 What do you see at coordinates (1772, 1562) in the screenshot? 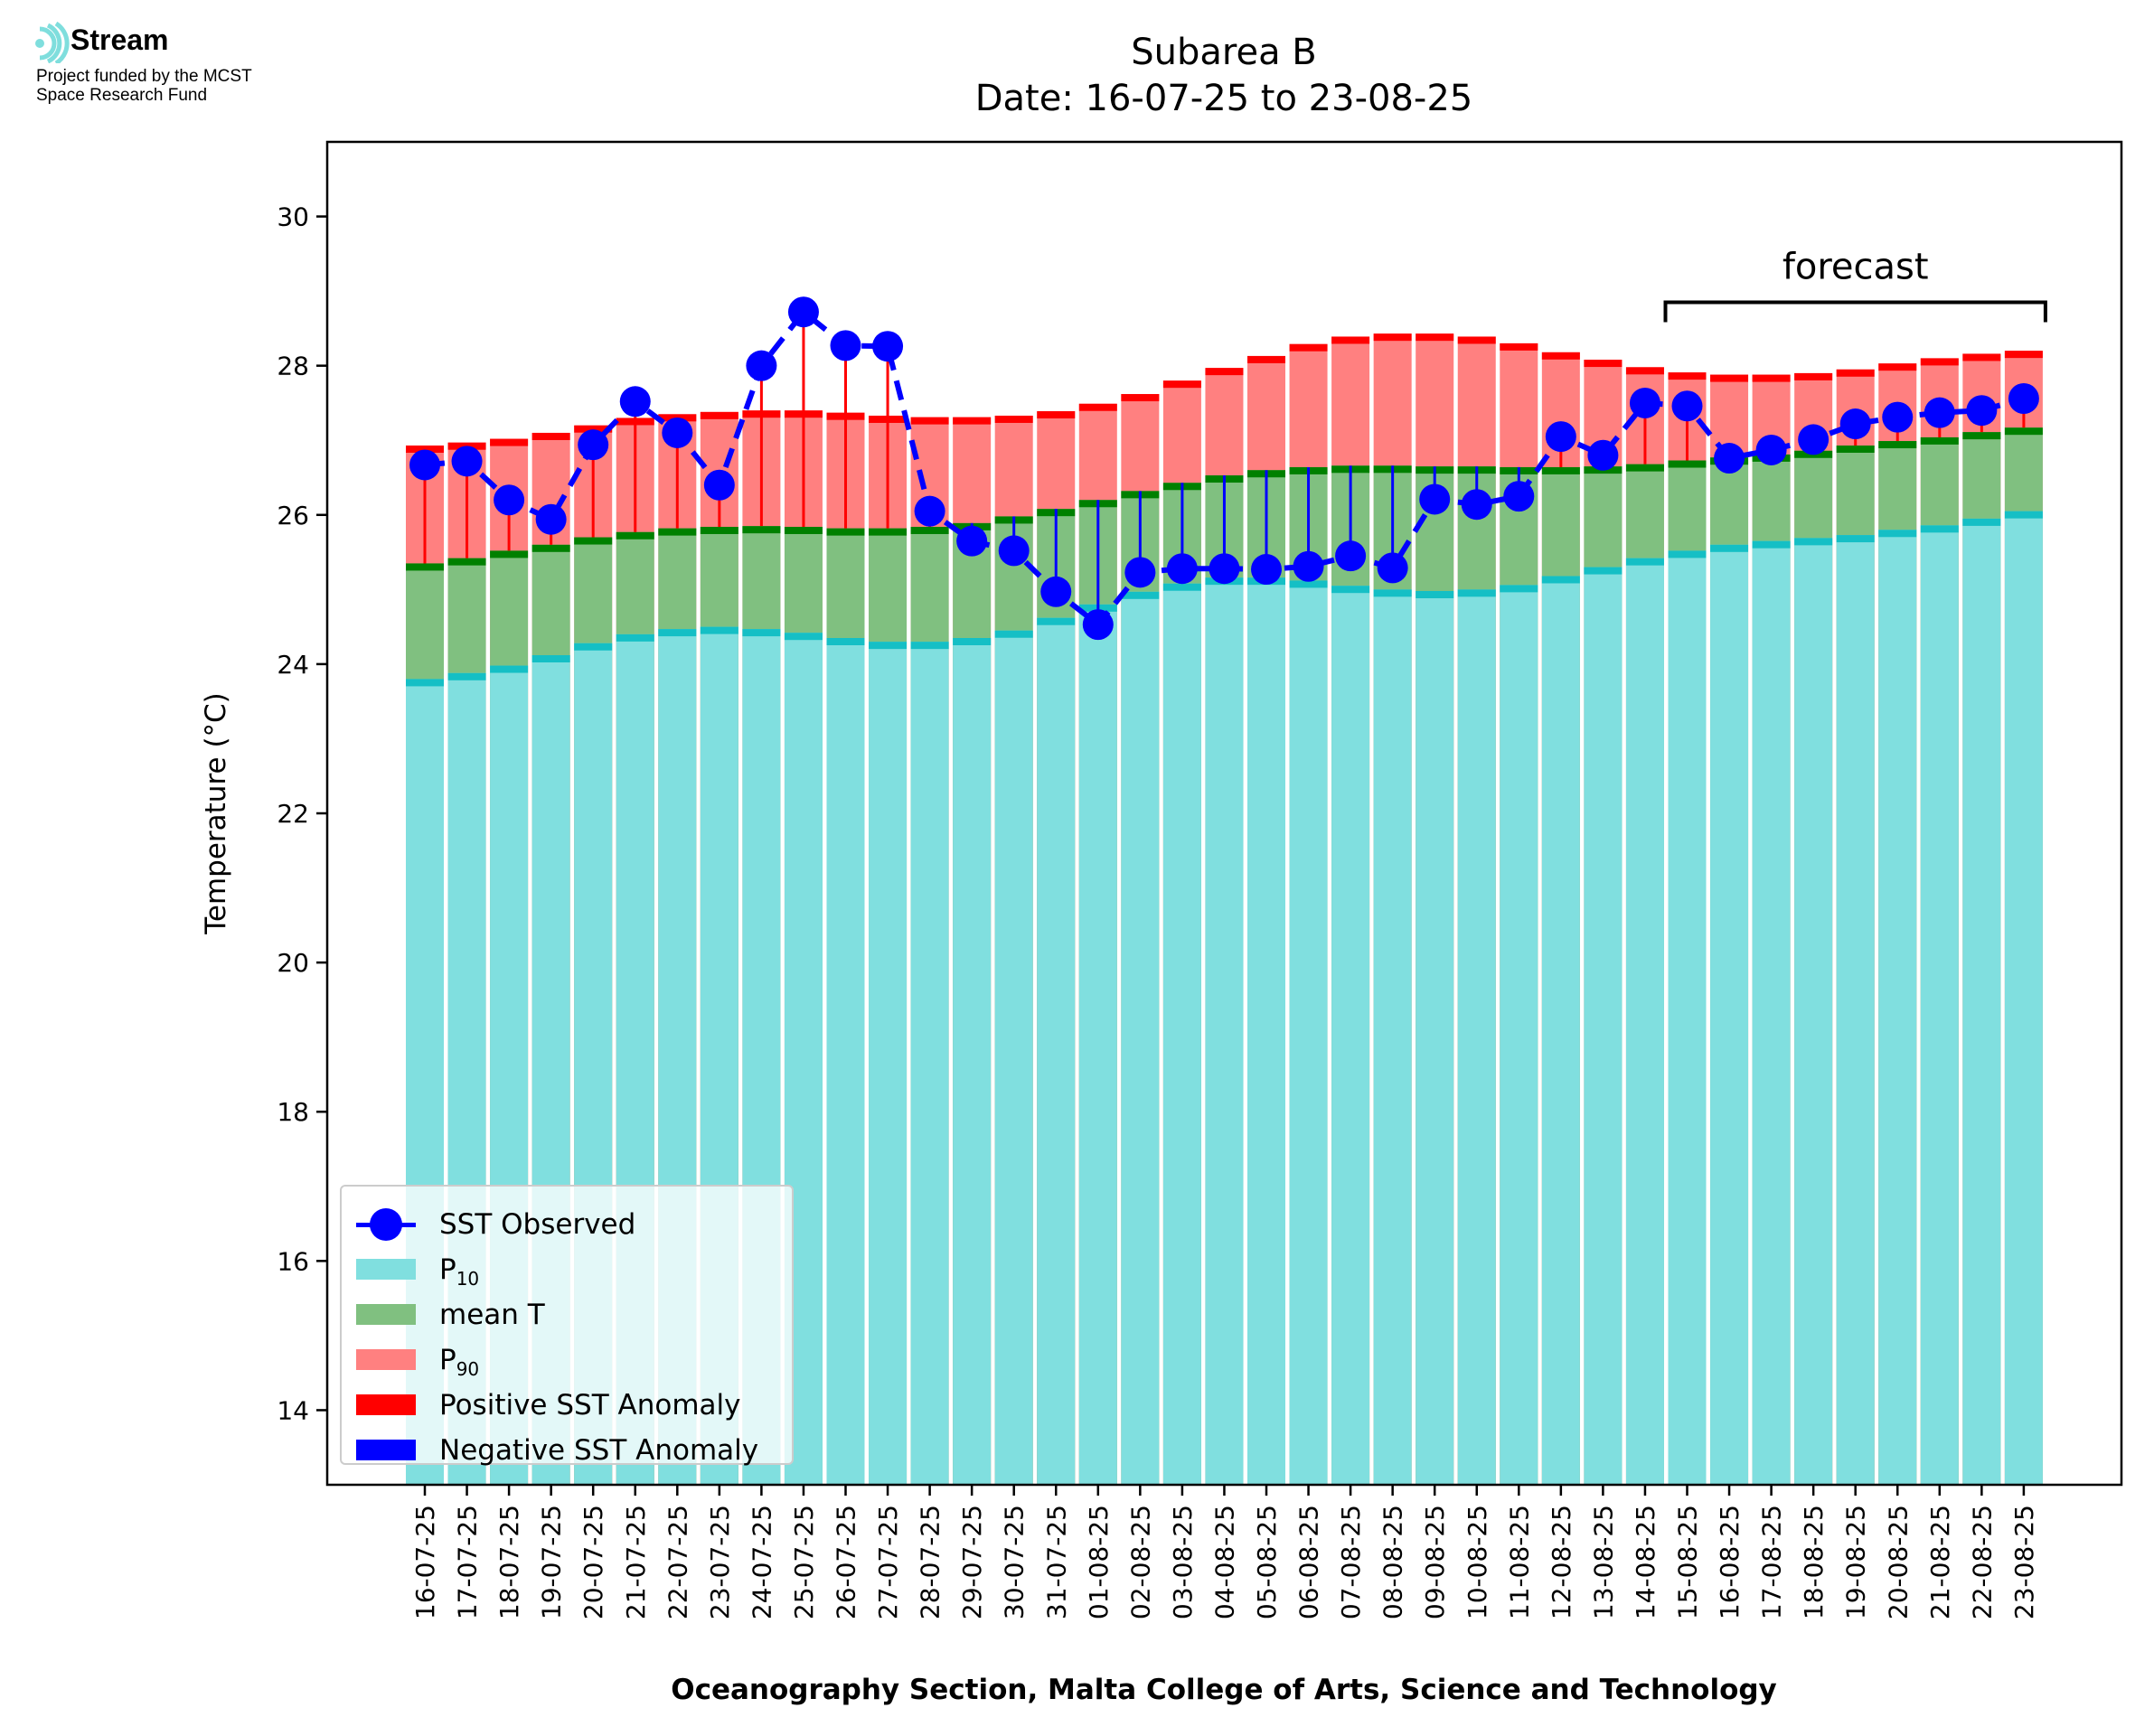
I see `x-tick-label: 17-08-25` at bounding box center [1772, 1562].